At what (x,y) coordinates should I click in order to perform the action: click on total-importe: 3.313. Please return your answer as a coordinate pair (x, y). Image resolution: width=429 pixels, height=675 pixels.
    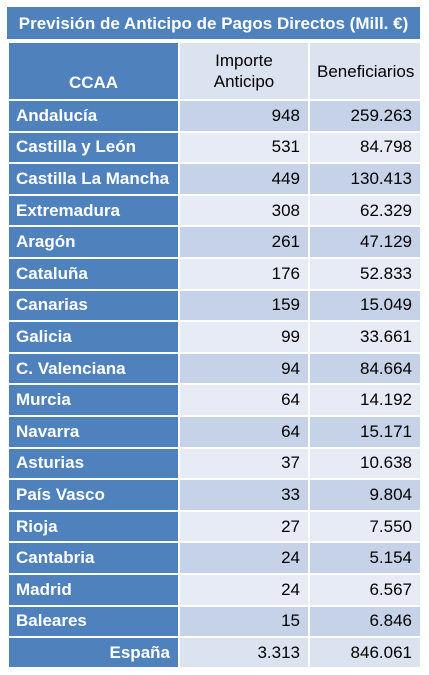
    Looking at the image, I should click on (244, 653).